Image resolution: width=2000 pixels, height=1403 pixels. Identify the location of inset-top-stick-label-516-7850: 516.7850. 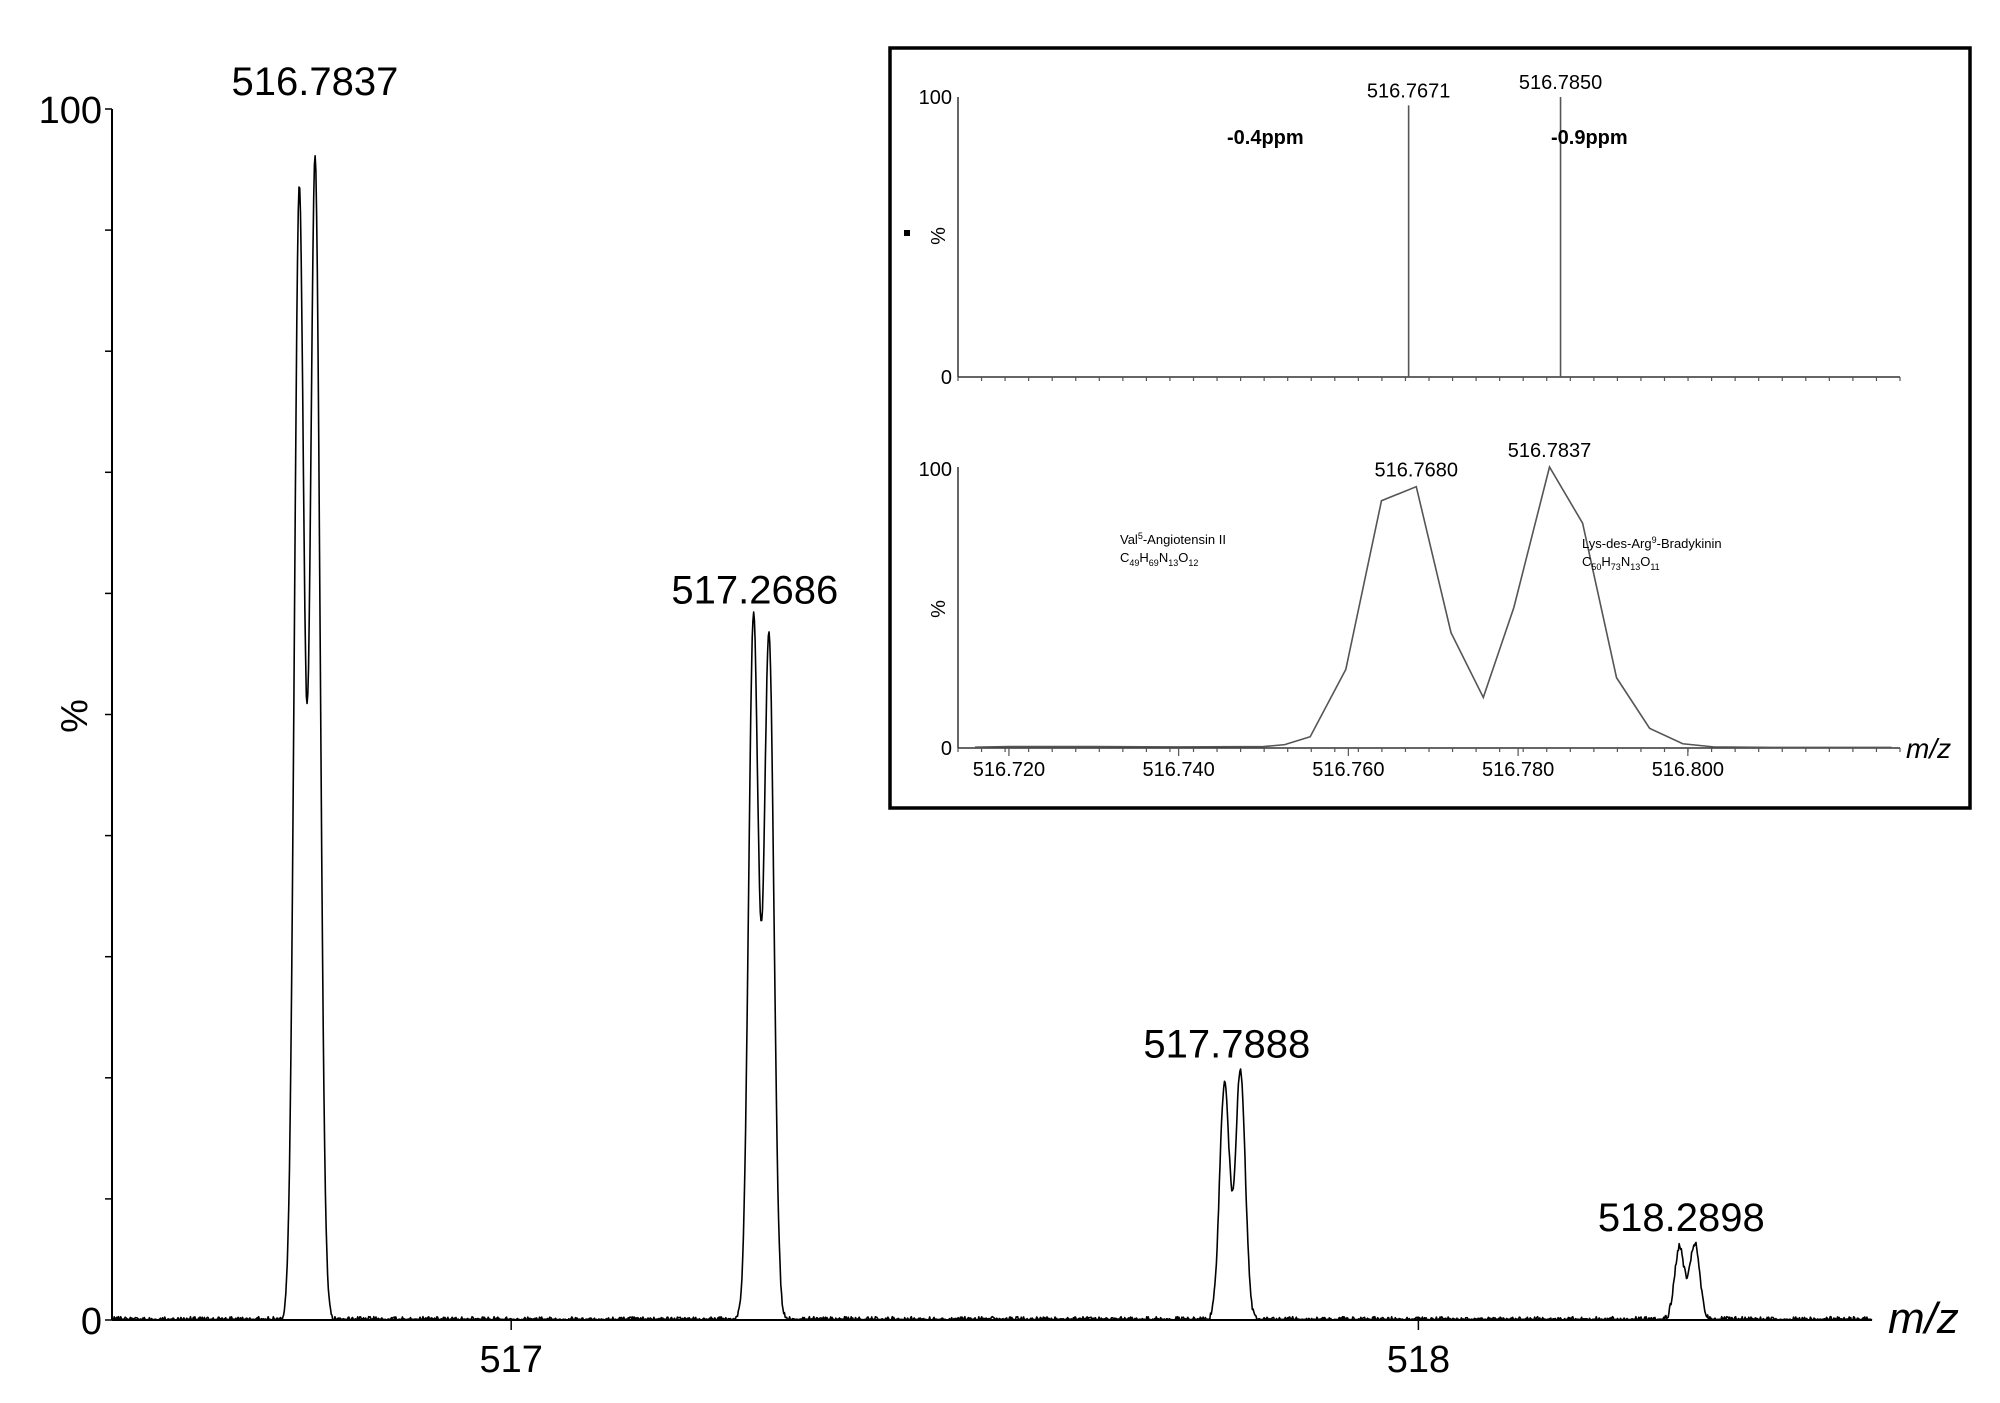
(1560, 83).